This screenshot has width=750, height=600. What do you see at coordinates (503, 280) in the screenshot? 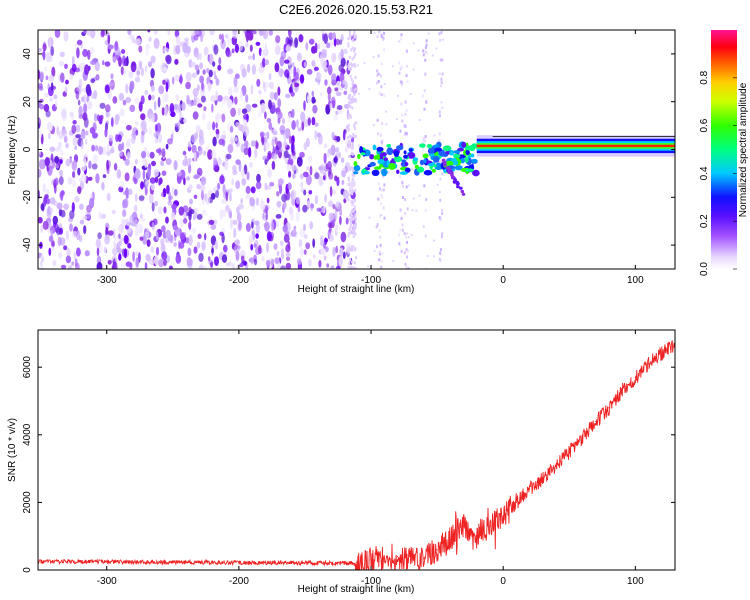
I see `spectrogram-xtick-label: 0` at bounding box center [503, 280].